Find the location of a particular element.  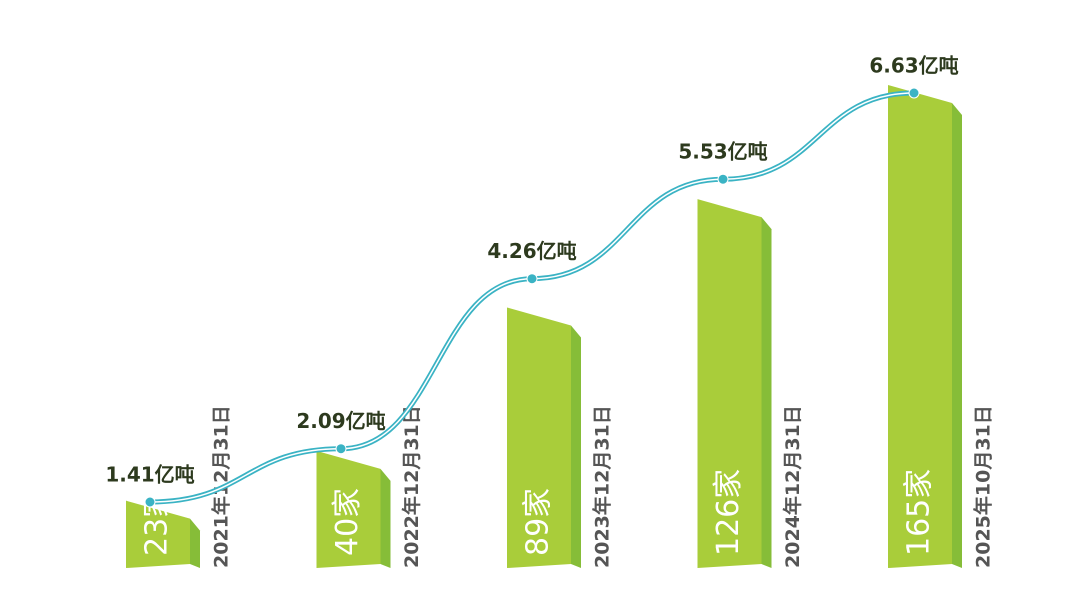

value-label: 6.63亿吨 is located at coordinates (913, 66).